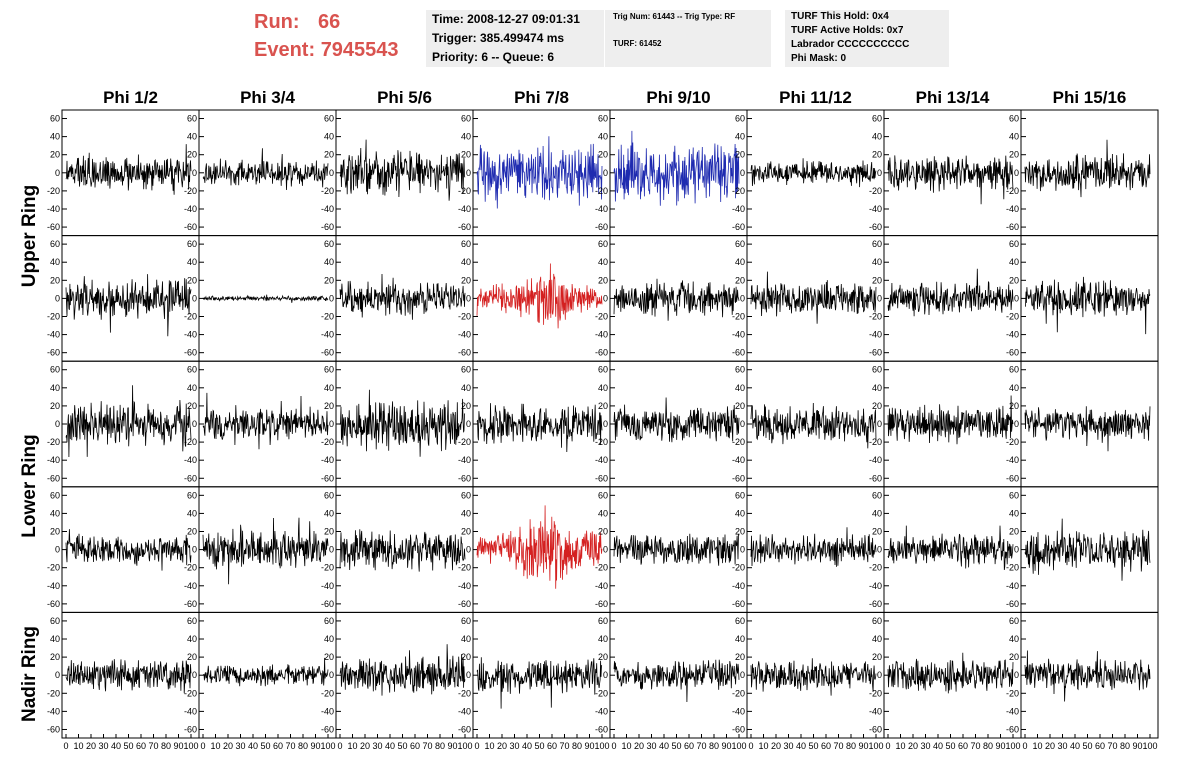  I want to click on x-tick-label: 0, so click(750, 746).